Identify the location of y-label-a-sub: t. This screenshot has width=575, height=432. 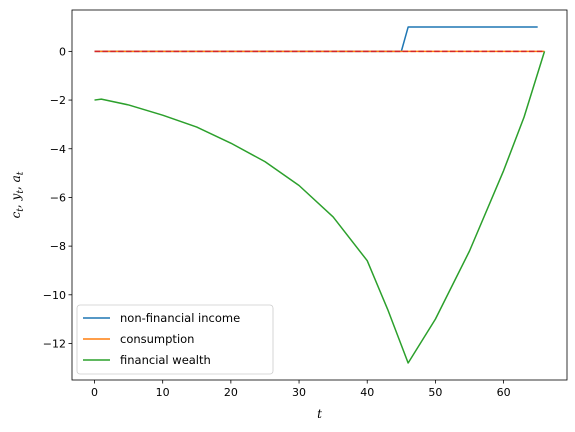
(21, 173).